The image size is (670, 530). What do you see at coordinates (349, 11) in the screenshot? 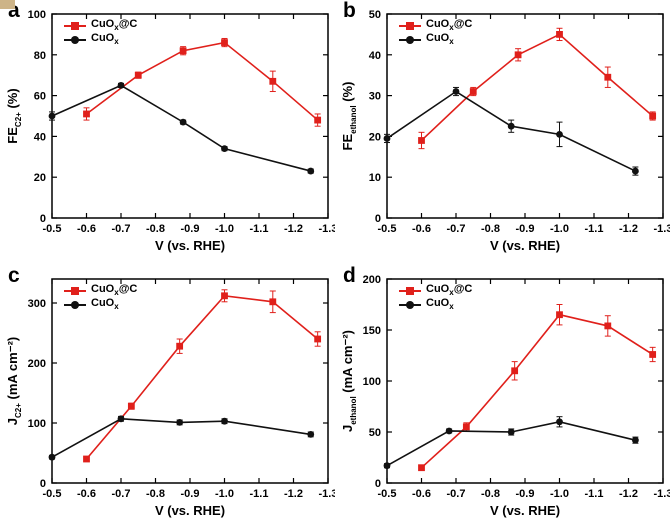
I see `panel-letter: b` at bounding box center [349, 11].